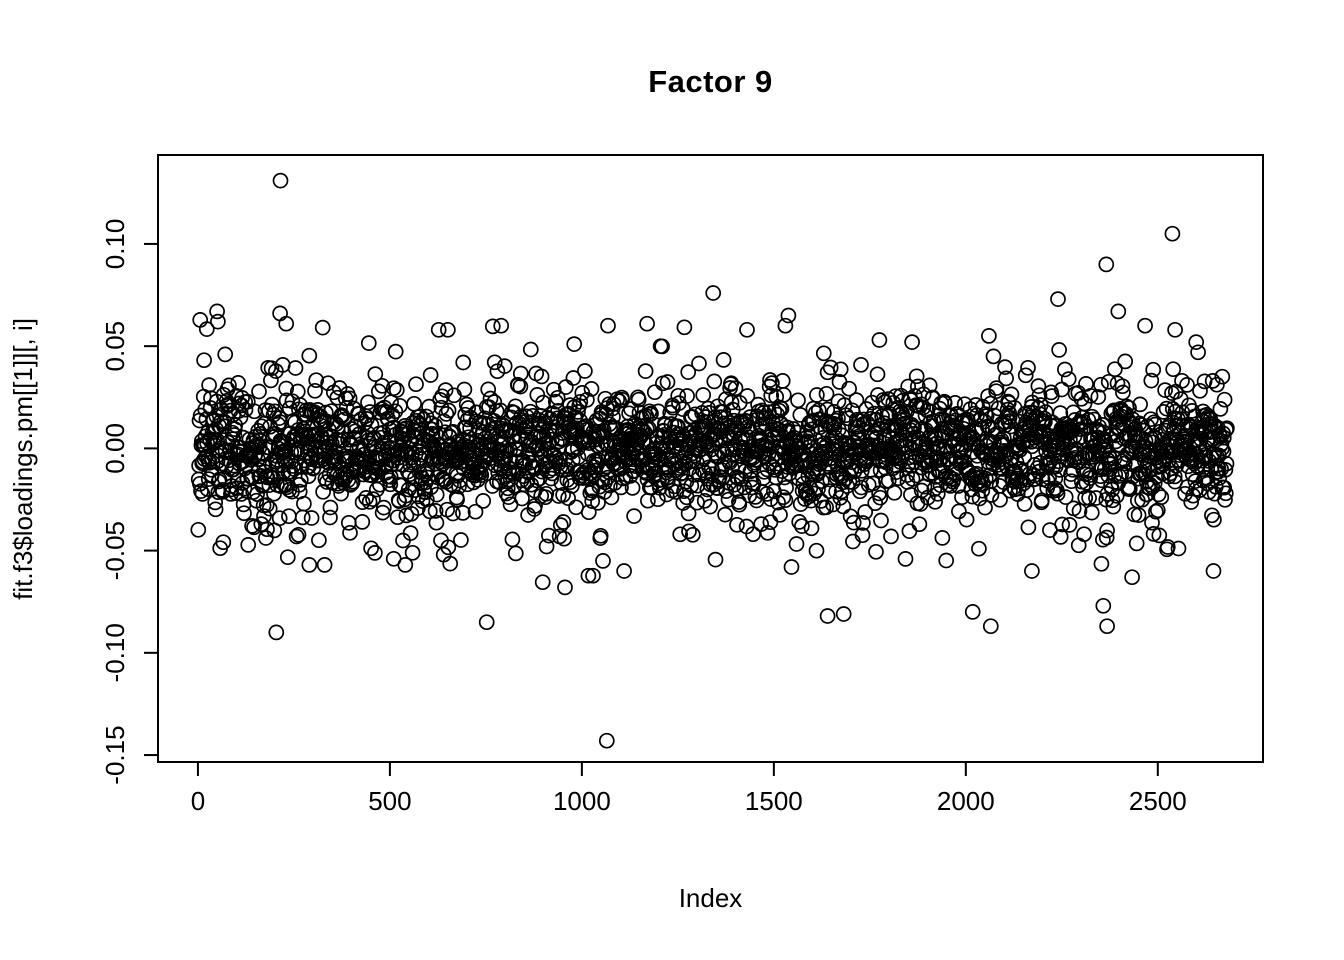 The image size is (1344, 960). What do you see at coordinates (582, 801) in the screenshot?
I see `x-tick-label: 1000` at bounding box center [582, 801].